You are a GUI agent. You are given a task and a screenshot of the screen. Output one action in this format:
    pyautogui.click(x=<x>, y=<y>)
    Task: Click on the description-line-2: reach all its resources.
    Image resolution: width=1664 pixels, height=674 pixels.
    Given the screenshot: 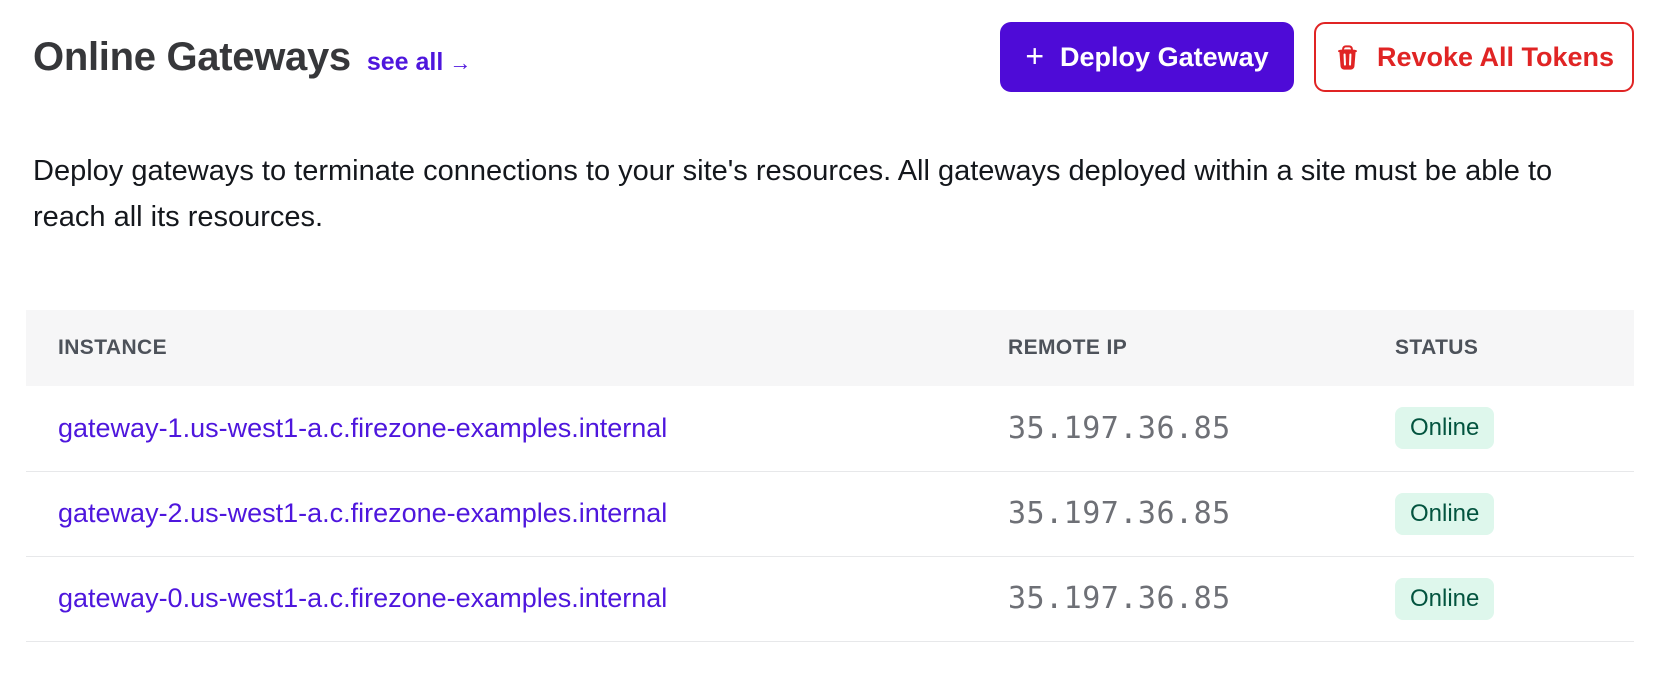 What is the action you would take?
    pyautogui.click(x=178, y=217)
    